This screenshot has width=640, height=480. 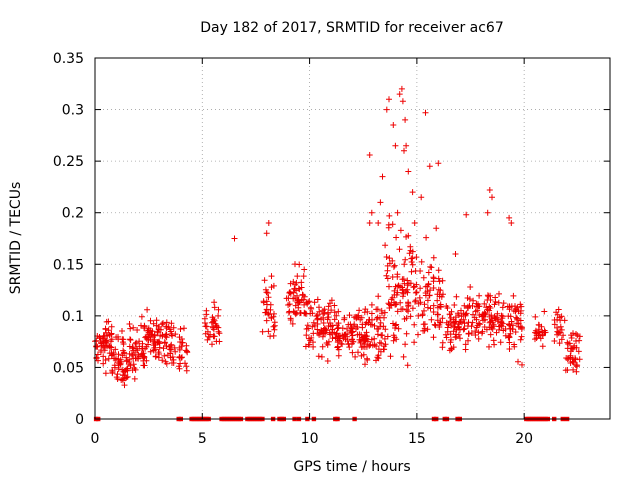 I want to click on x-tick-label: 5, so click(x=202, y=439).